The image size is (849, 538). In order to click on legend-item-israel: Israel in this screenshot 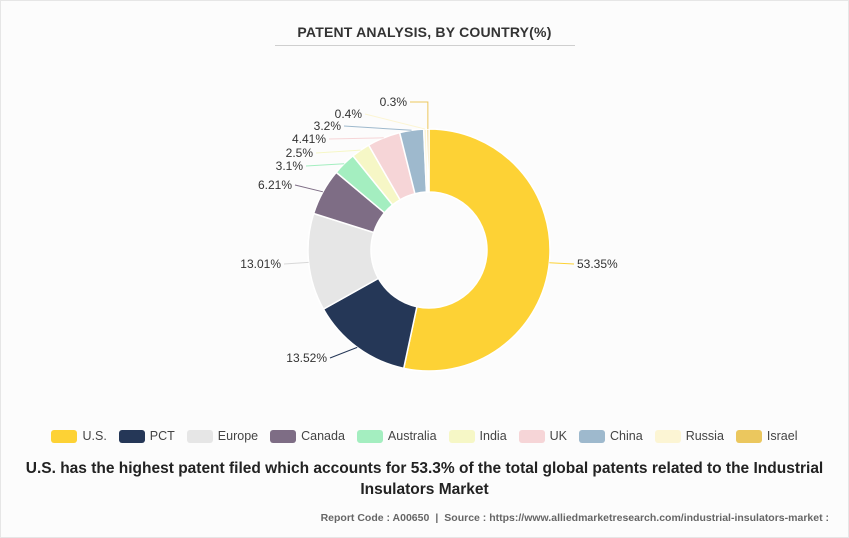, I will do `click(766, 436)`.